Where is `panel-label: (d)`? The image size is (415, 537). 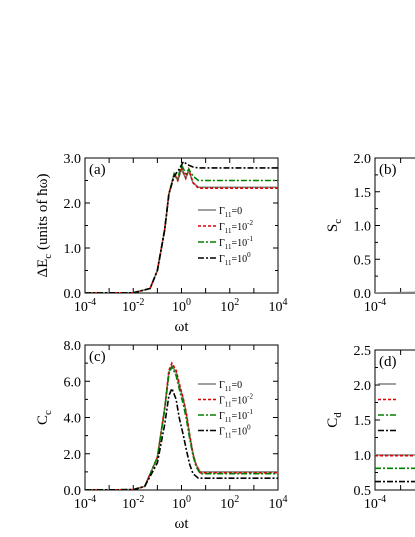 panel-label: (d) is located at coordinates (388, 362).